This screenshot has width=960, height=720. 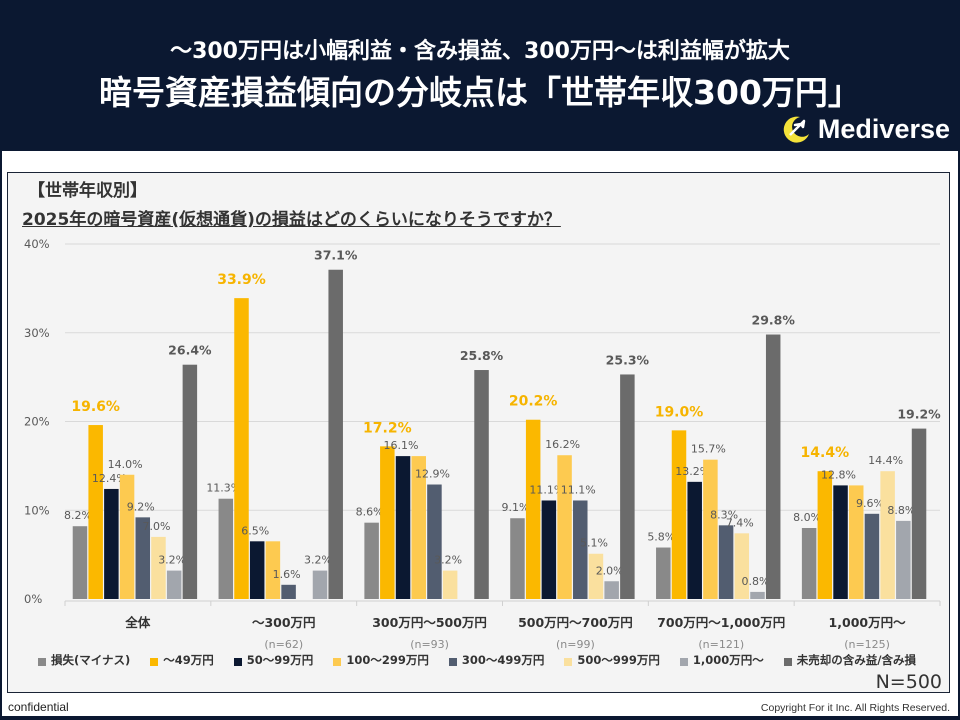 What do you see at coordinates (78, 515) in the screenshot?
I see `data-label: 8.2%` at bounding box center [78, 515].